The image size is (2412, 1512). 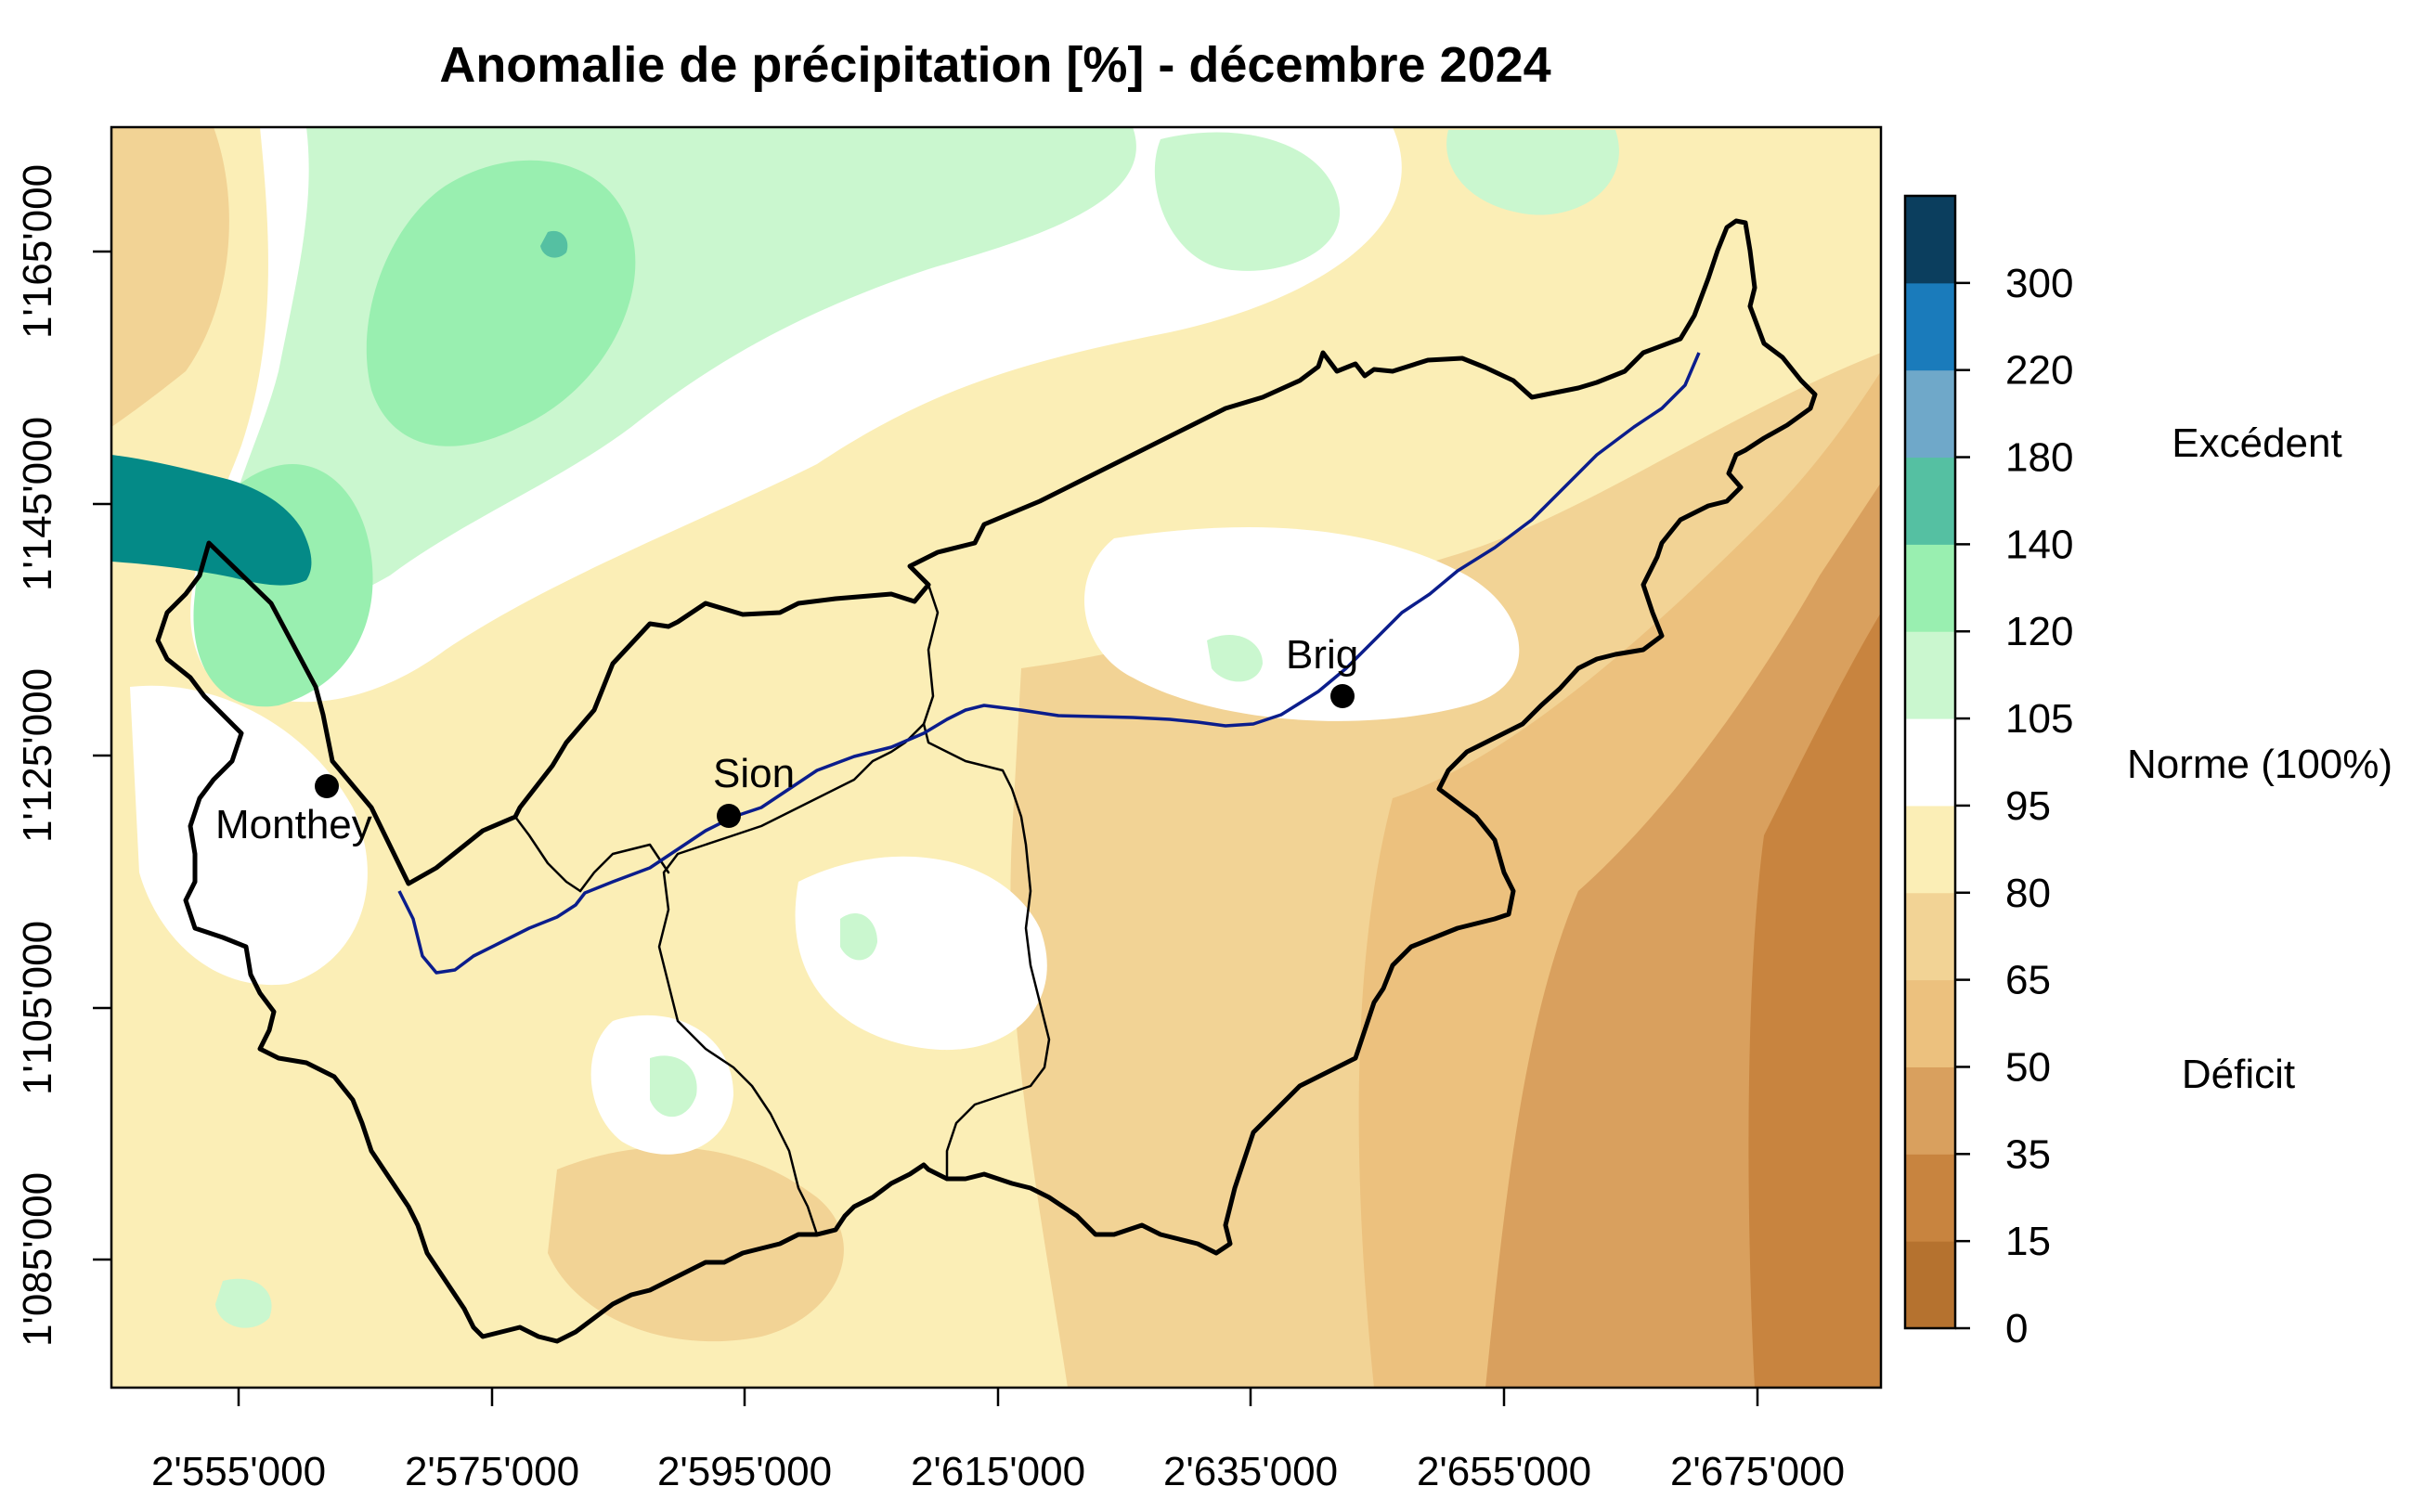 What do you see at coordinates (37, 1259) in the screenshot?
I see `y-tick-label: 1'085'000` at bounding box center [37, 1259].